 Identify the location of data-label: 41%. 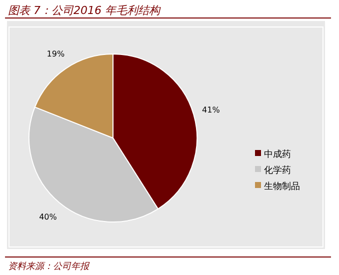
(211, 110).